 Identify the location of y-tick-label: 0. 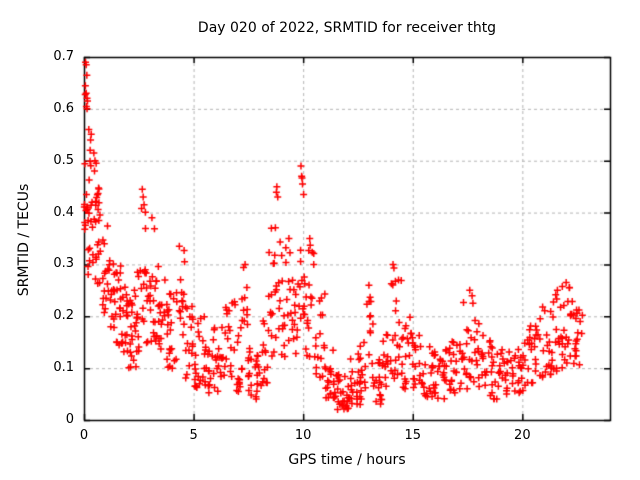
(69, 419).